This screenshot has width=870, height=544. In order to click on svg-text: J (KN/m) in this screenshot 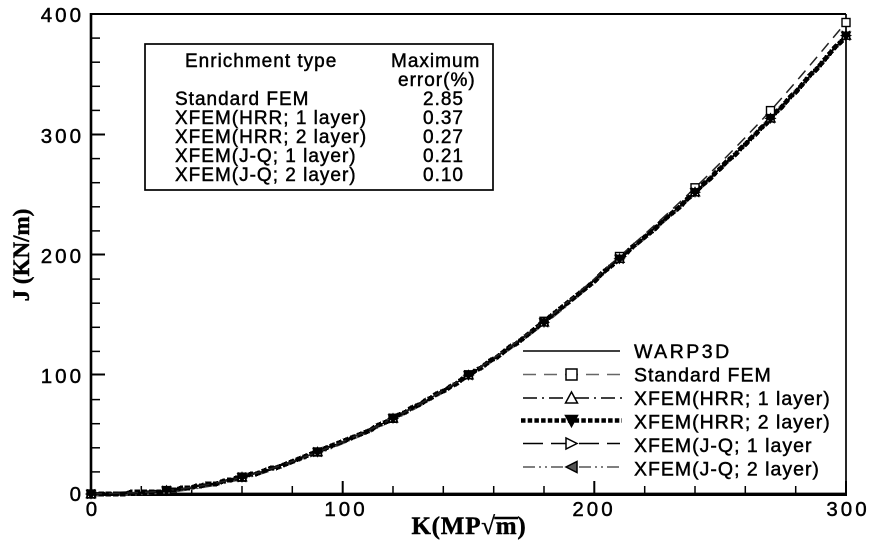, I will do `click(21, 255)`.